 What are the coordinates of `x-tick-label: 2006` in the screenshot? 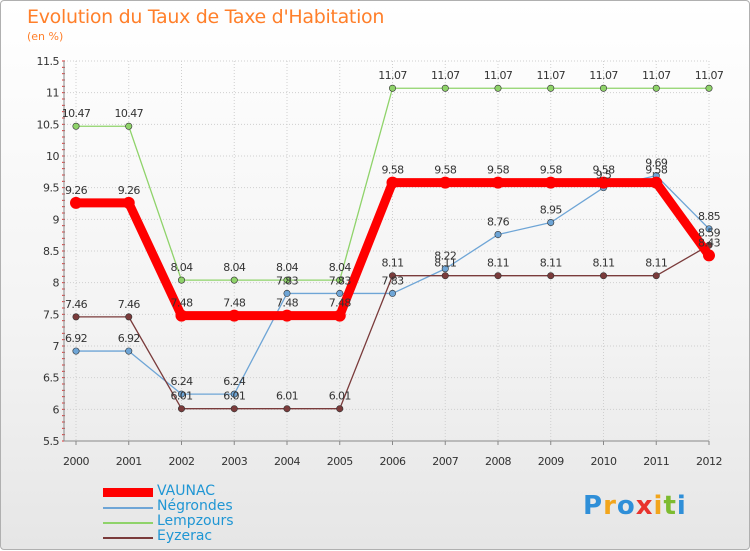 It's located at (393, 461).